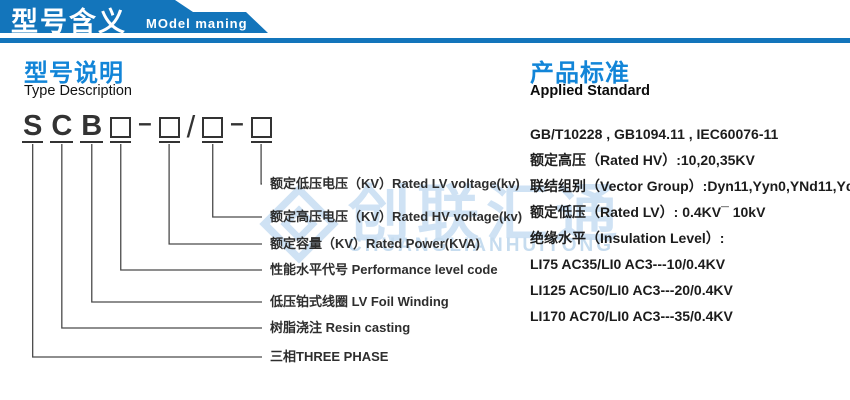  What do you see at coordinates (62, 126) in the screenshot?
I see `code-char: C` at bounding box center [62, 126].